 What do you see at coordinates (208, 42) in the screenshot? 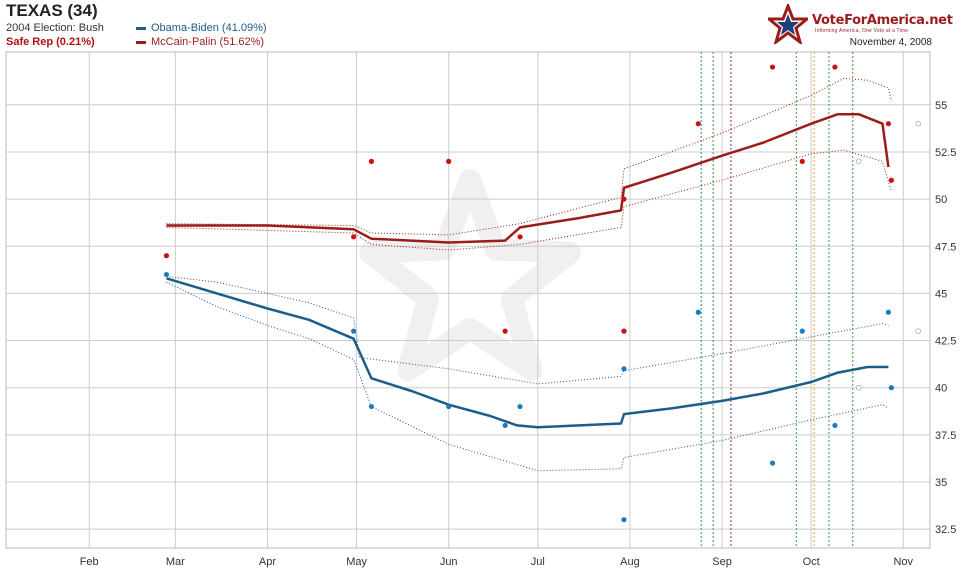
I see `legend-label-mccain: McCain-Palin (51.62%)` at bounding box center [208, 42].